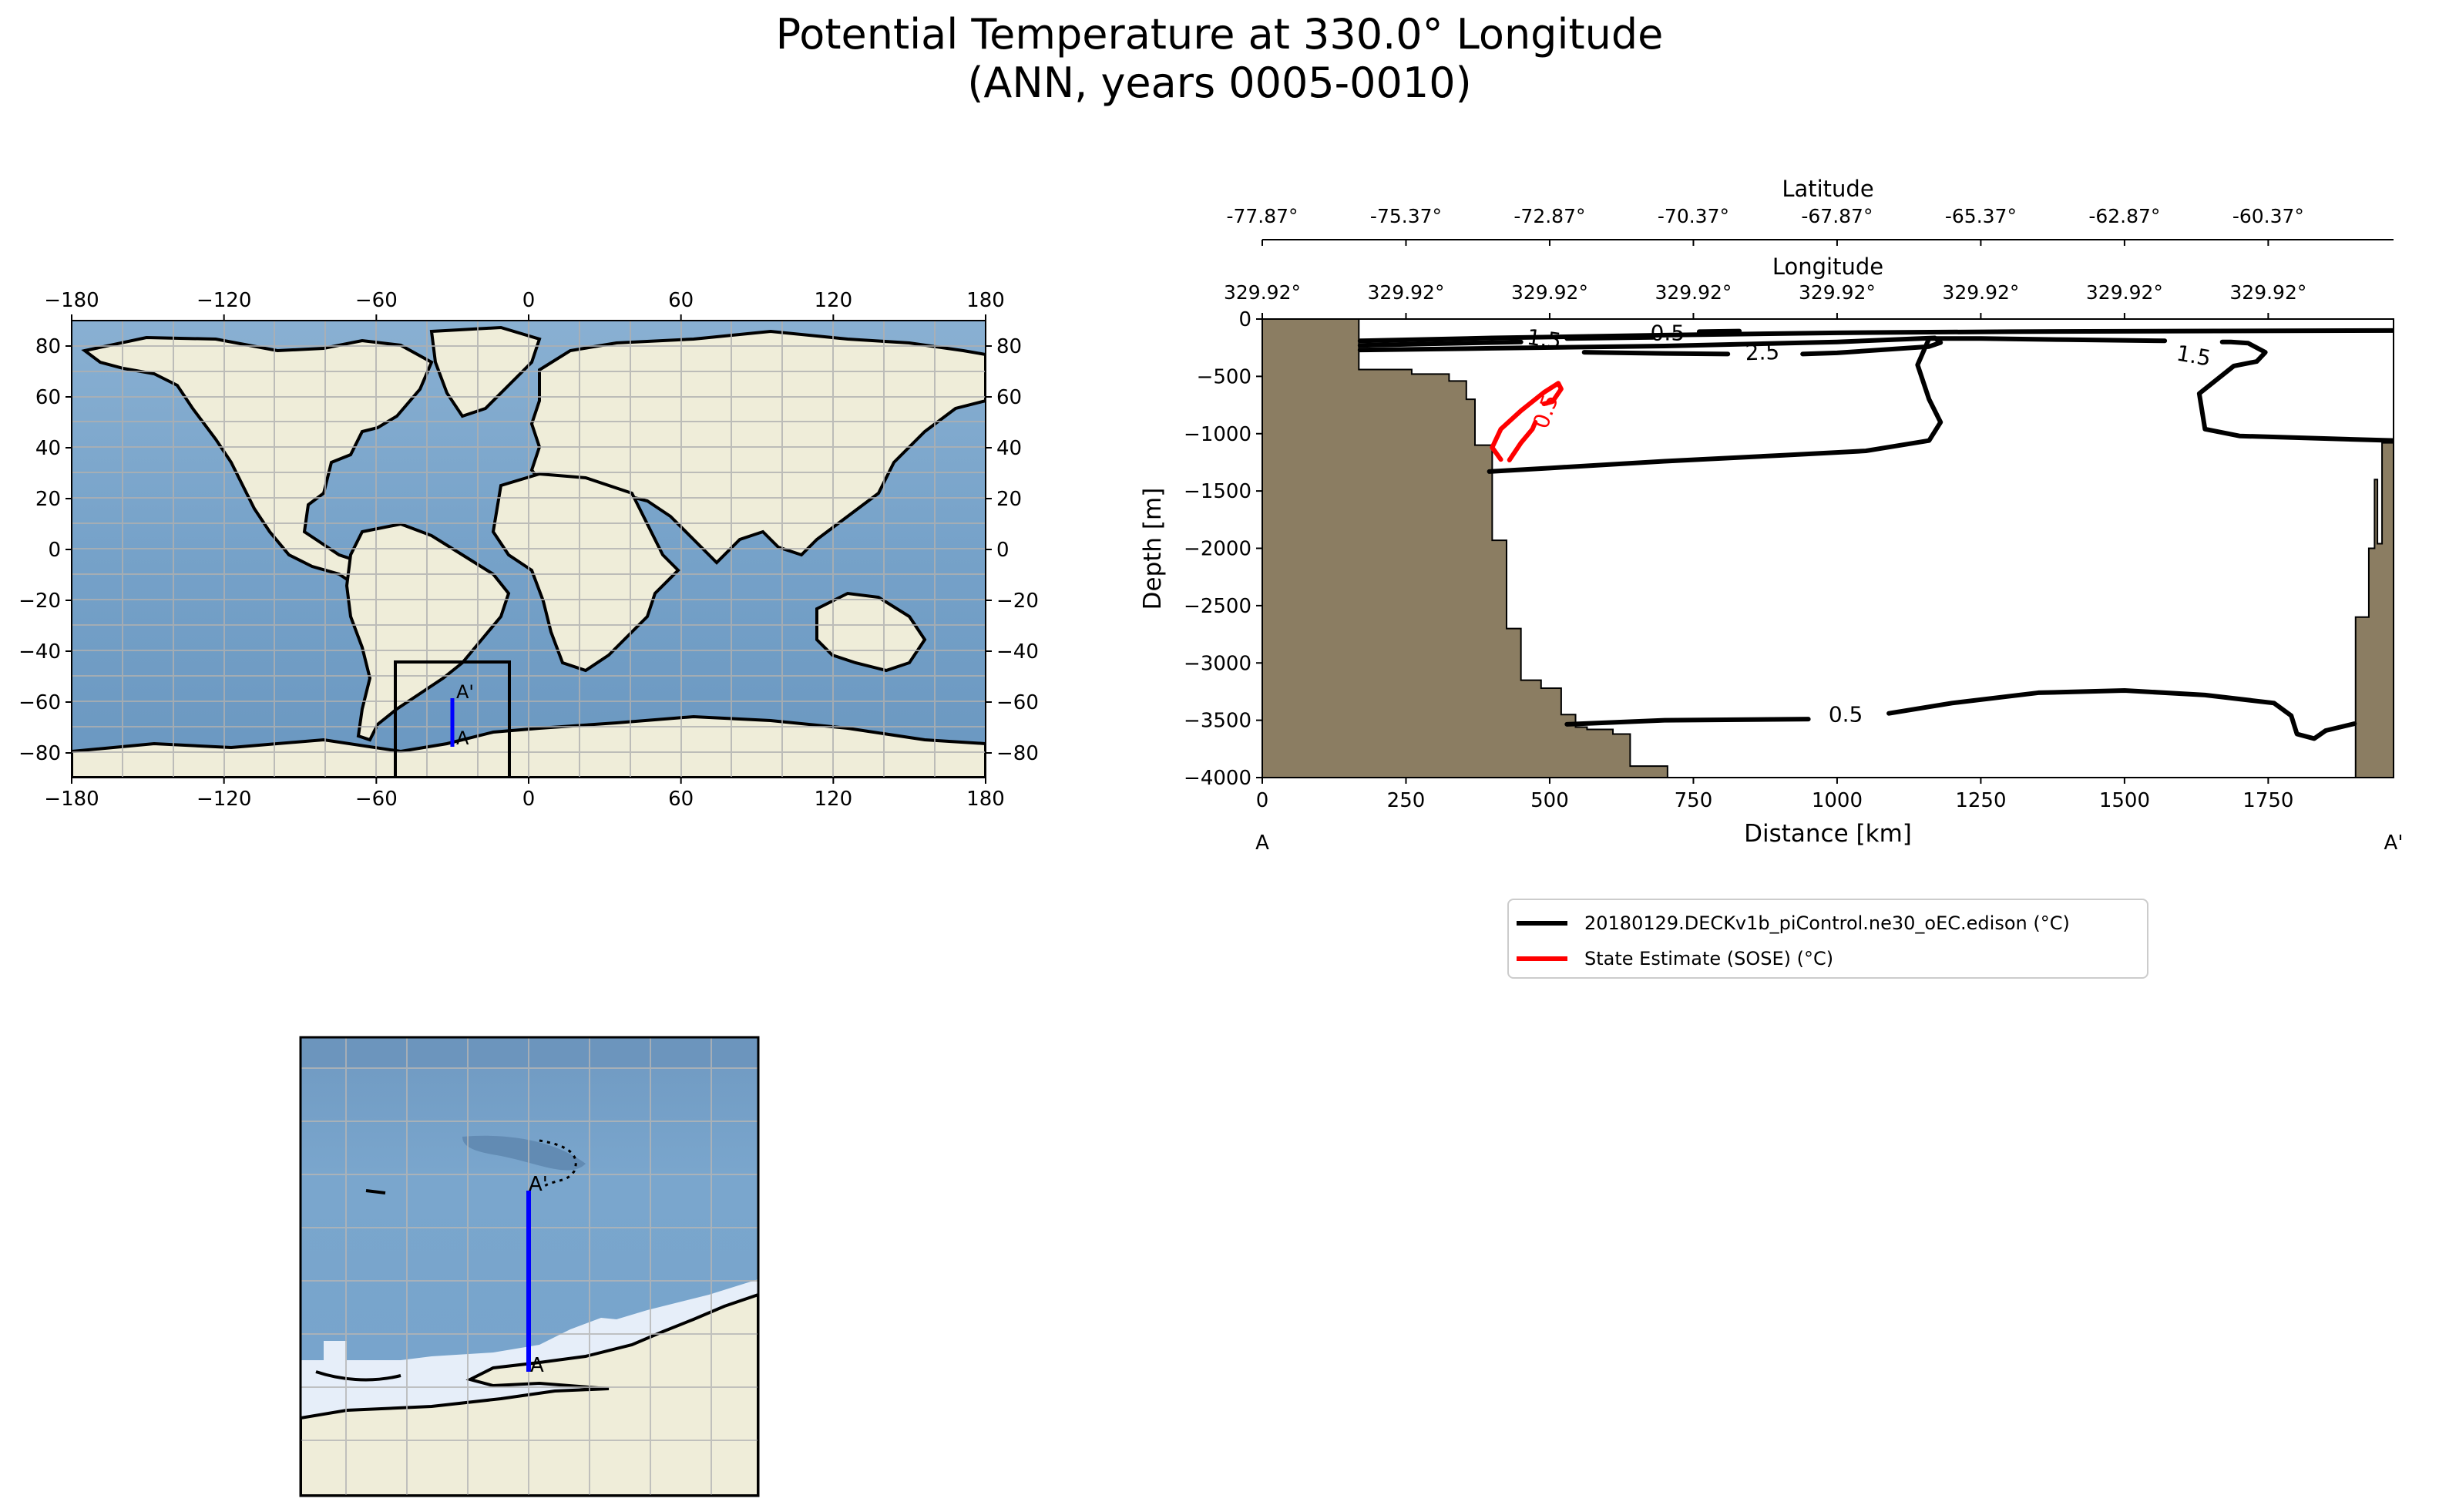 The width and height of the screenshot is (2439, 1512). I want to click on x-axis-label: Distance [km], so click(1828, 834).